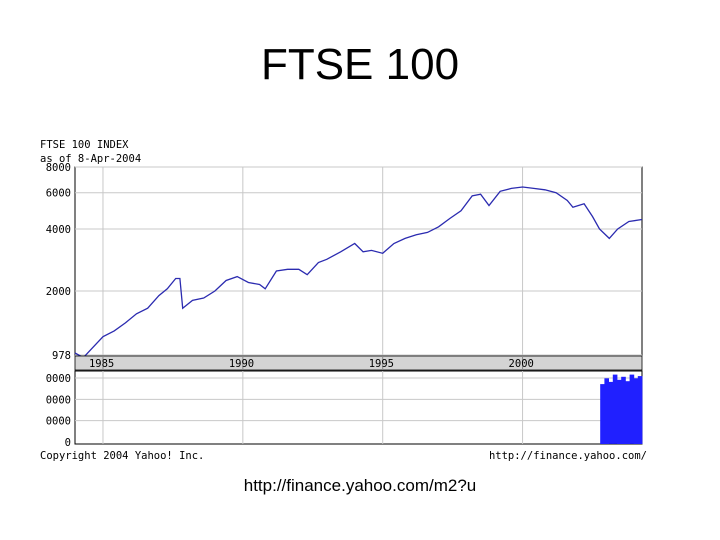 The height and width of the screenshot is (540, 720). I want to click on y-tick-label: 2000, so click(58, 292).